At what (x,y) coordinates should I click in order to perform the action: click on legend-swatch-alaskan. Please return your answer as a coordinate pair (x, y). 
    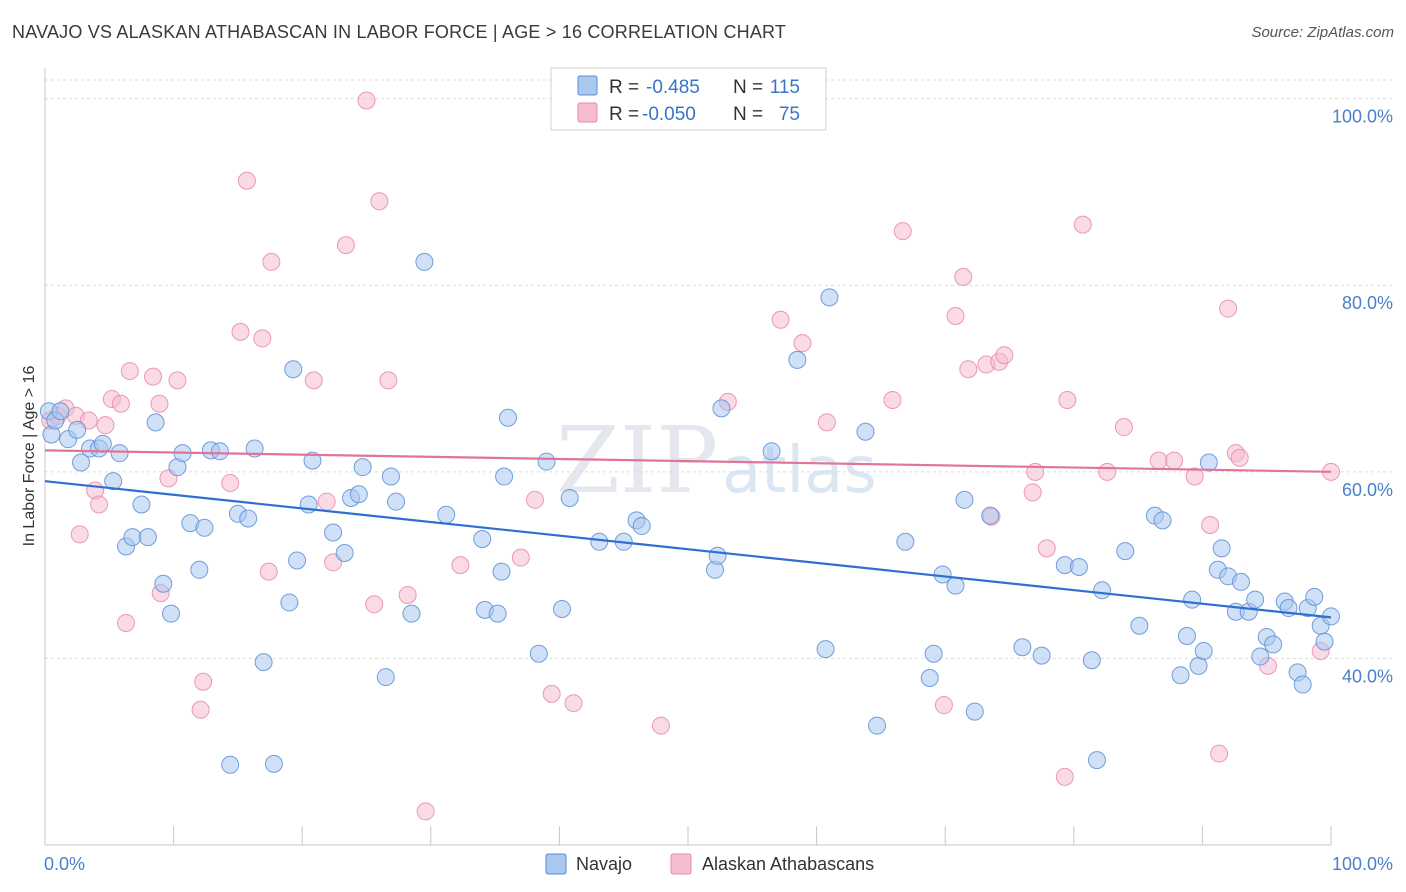
    Looking at the image, I should click on (587, 112).